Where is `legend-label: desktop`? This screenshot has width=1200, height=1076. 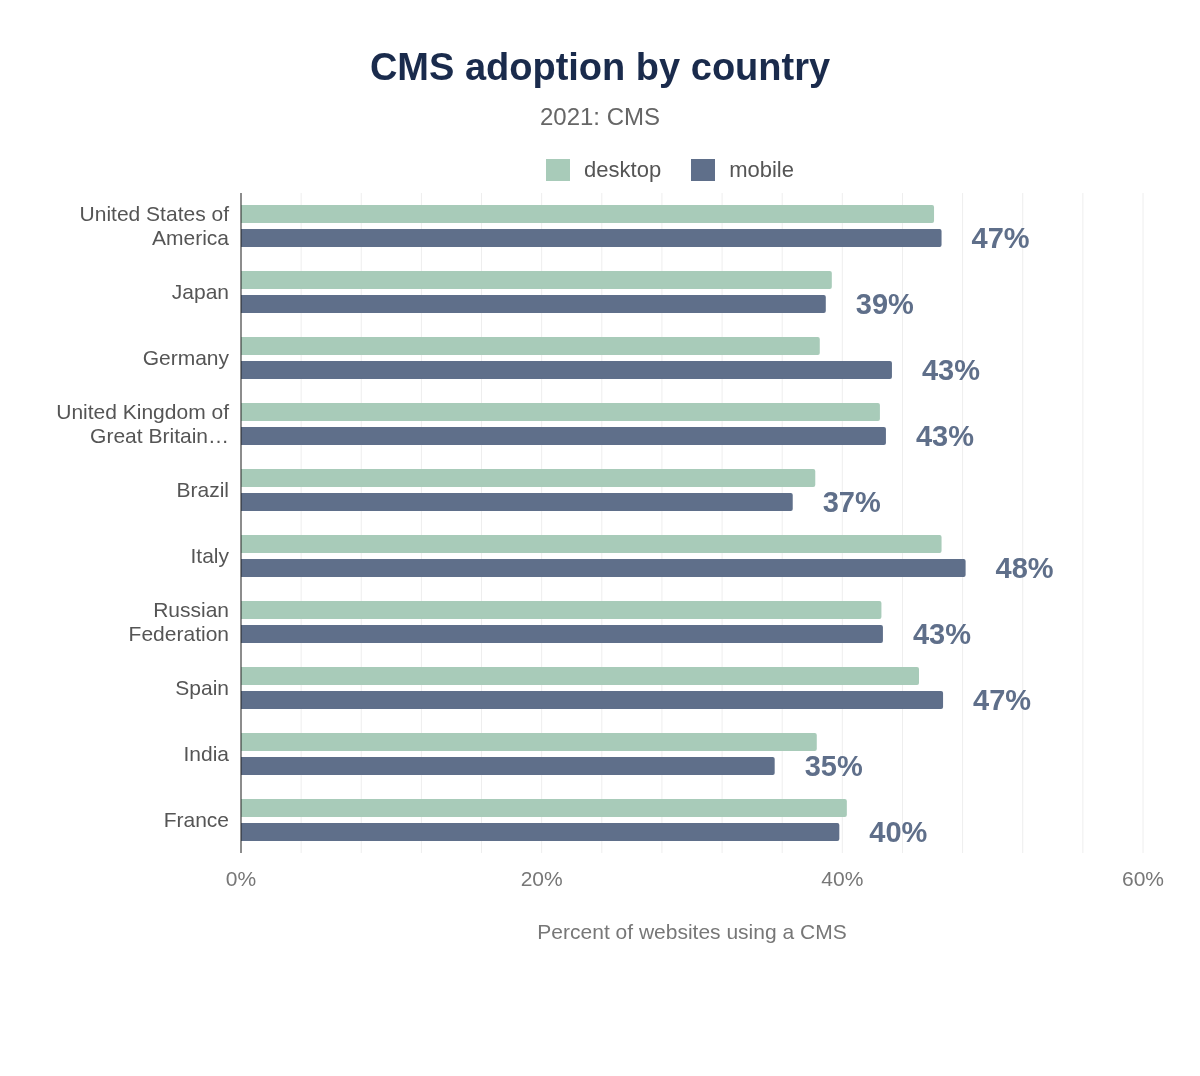
legend-label: desktop is located at coordinates (623, 170).